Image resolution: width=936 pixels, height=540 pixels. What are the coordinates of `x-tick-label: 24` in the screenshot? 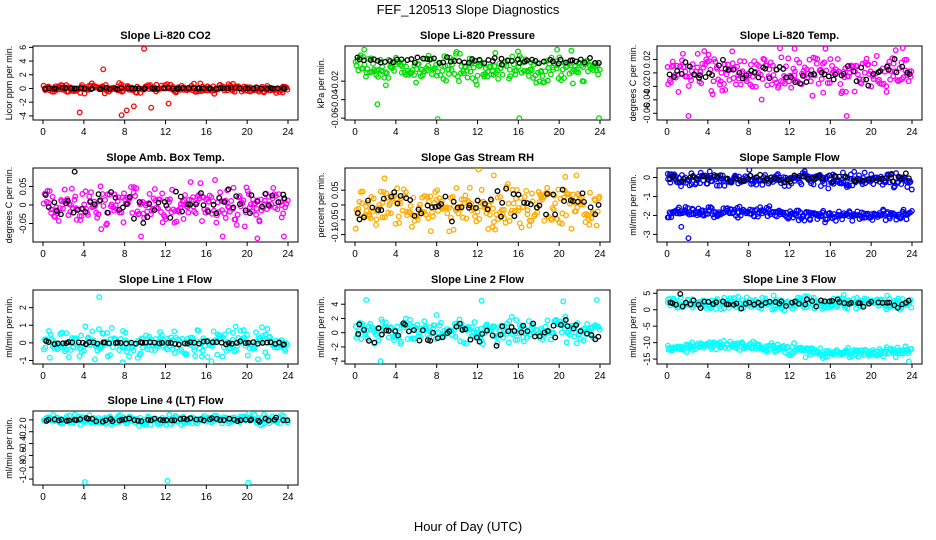 It's located at (600, 376).